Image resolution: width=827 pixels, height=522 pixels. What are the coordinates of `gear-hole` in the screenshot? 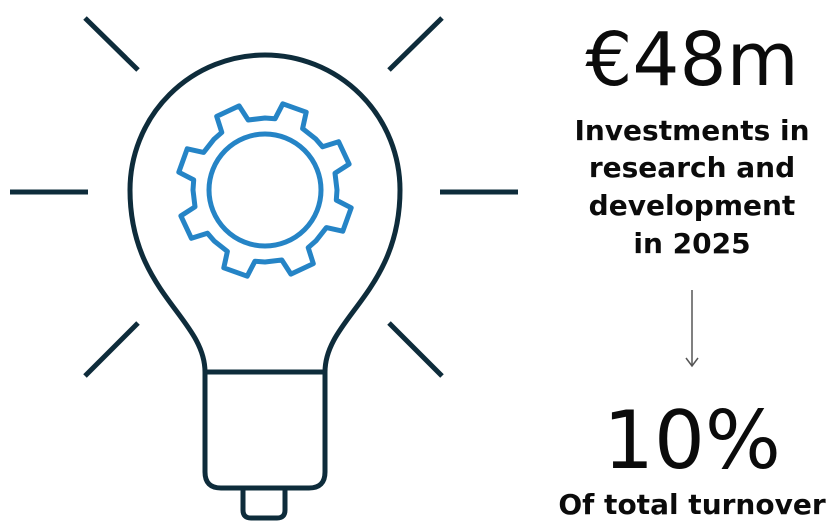 It's located at (265, 190).